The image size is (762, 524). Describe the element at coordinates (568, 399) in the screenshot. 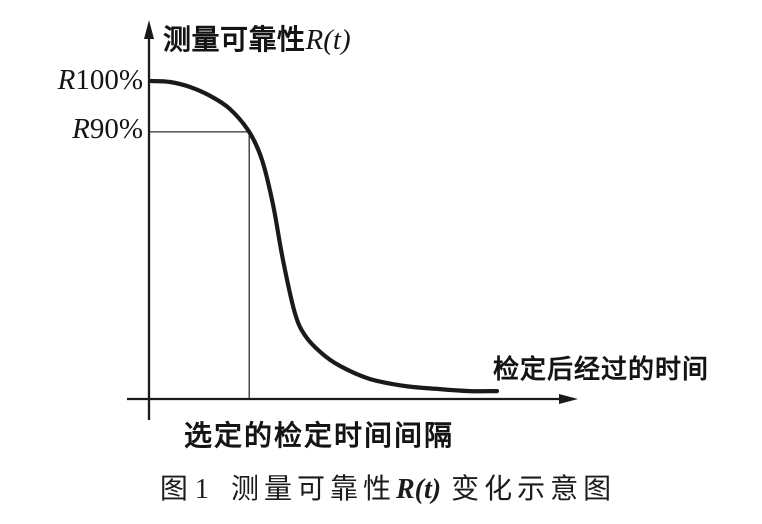

I see `x-axis-arrowhead-icon` at that location.